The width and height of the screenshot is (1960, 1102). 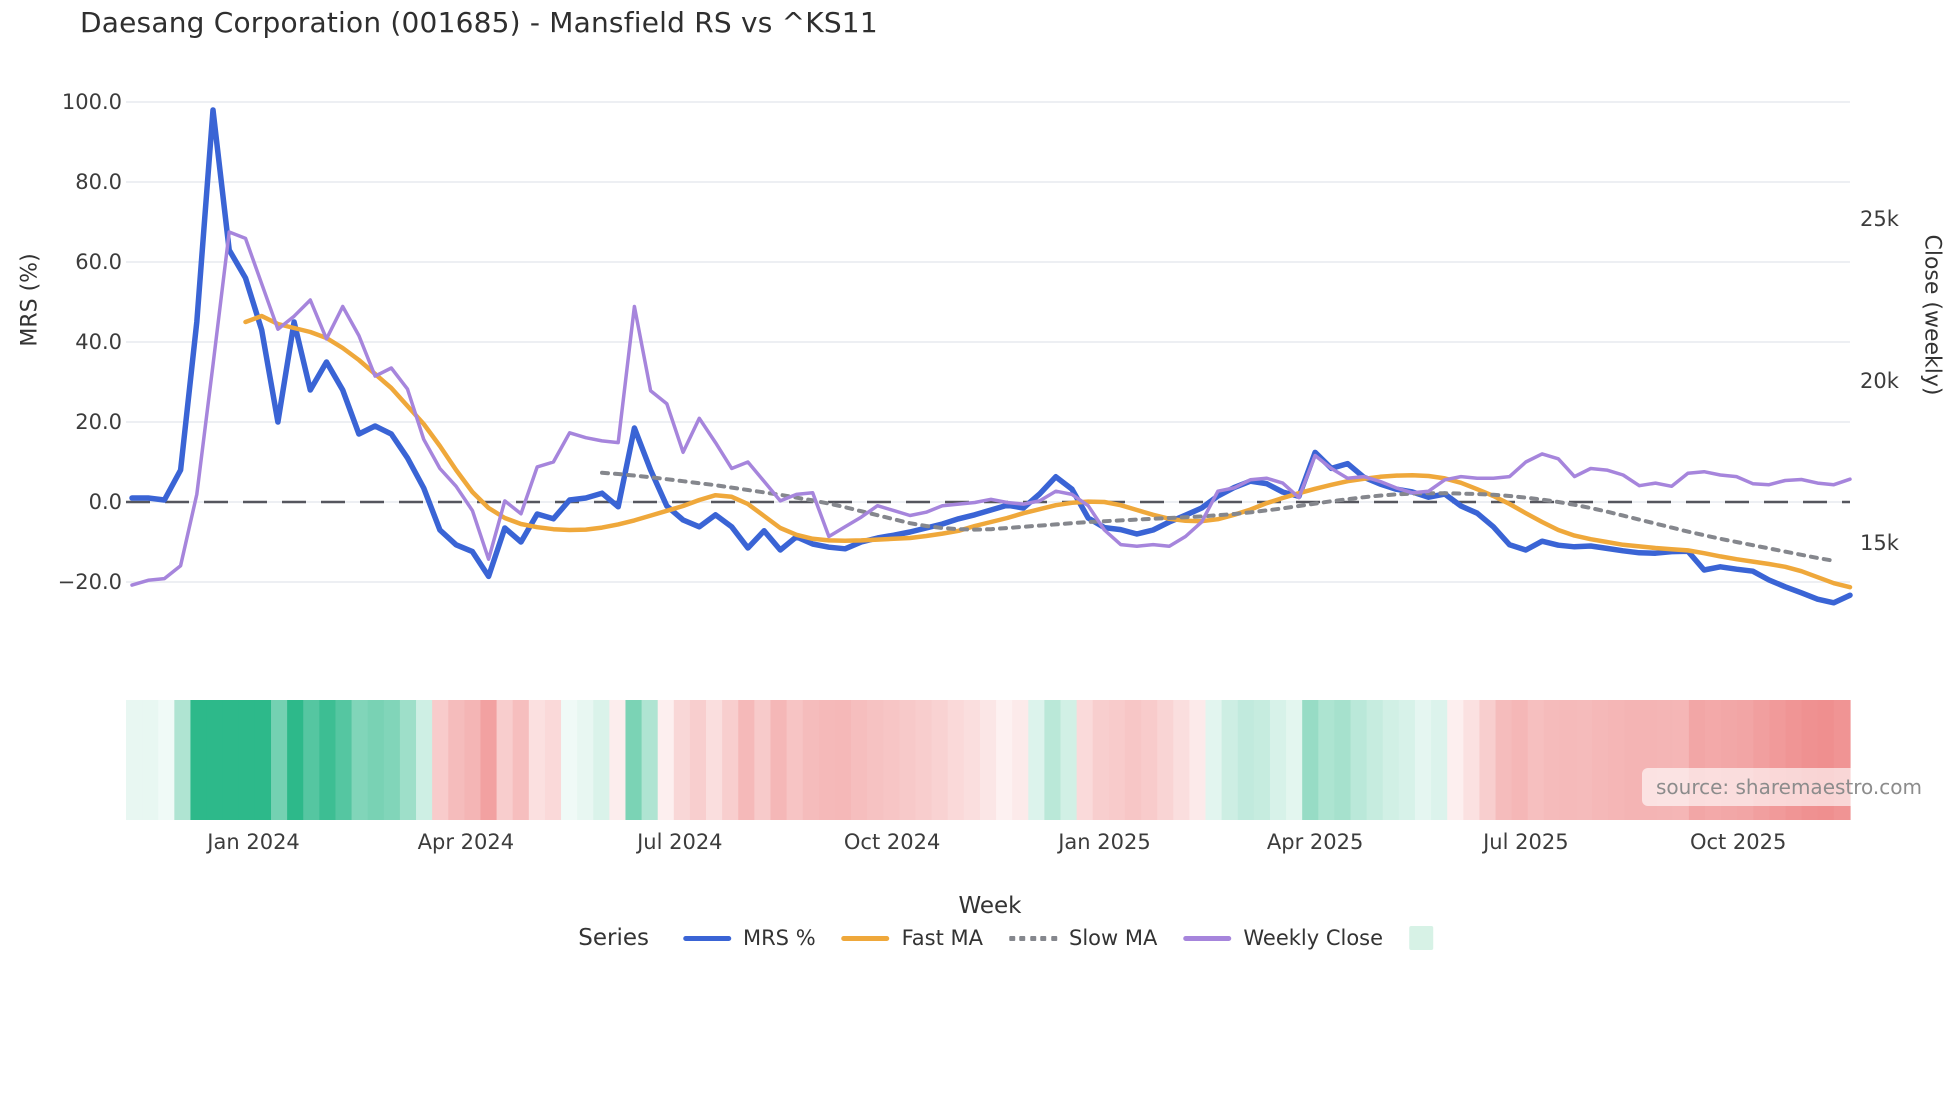 What do you see at coordinates (1104, 842) in the screenshot?
I see `x-tick: Jan 2025` at bounding box center [1104, 842].